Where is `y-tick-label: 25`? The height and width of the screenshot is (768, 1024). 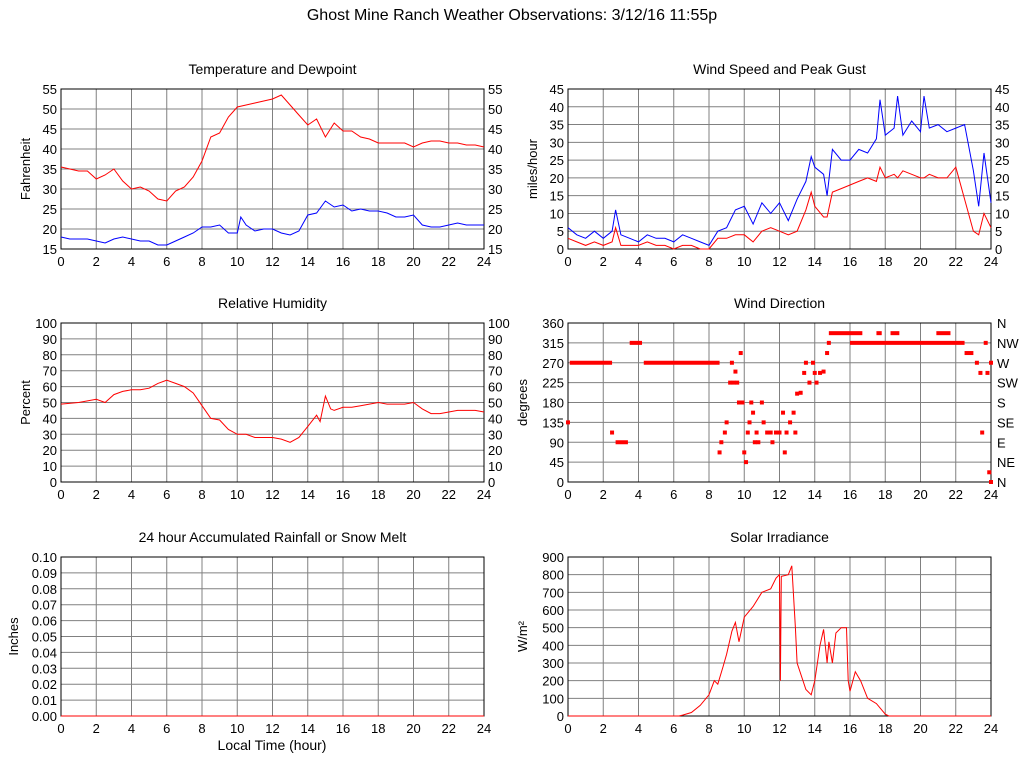 y-tick-label: 25 is located at coordinates (557, 160).